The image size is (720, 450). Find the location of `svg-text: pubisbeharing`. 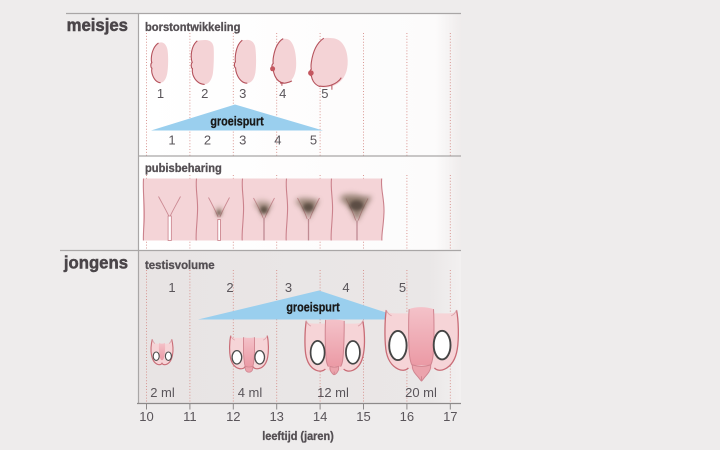

svg-text: pubisbeharing is located at coordinates (183, 169).